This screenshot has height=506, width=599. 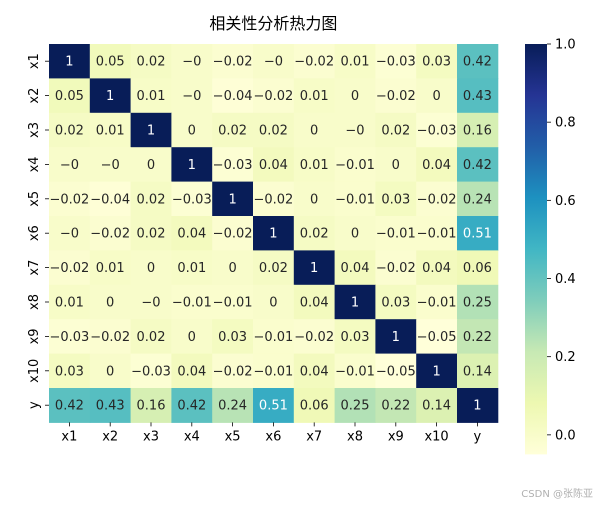 What do you see at coordinates (477, 337) in the screenshot?
I see `cell-value-label: 0.22` at bounding box center [477, 337].